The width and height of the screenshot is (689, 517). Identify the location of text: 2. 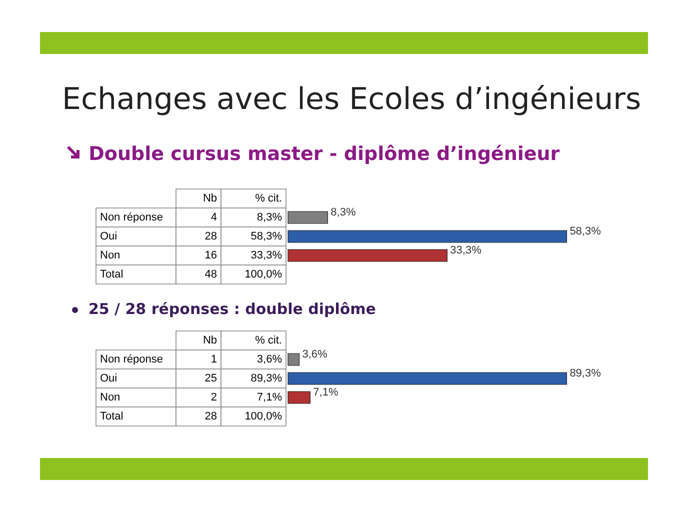
(213, 398).